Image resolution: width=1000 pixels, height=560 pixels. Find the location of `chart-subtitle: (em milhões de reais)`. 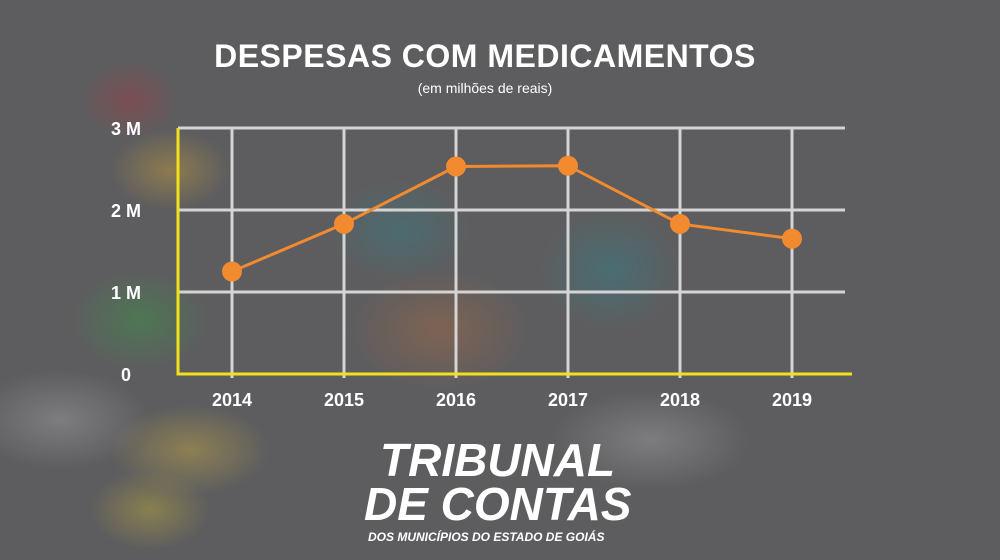

chart-subtitle: (em milhões de reais) is located at coordinates (485, 88).